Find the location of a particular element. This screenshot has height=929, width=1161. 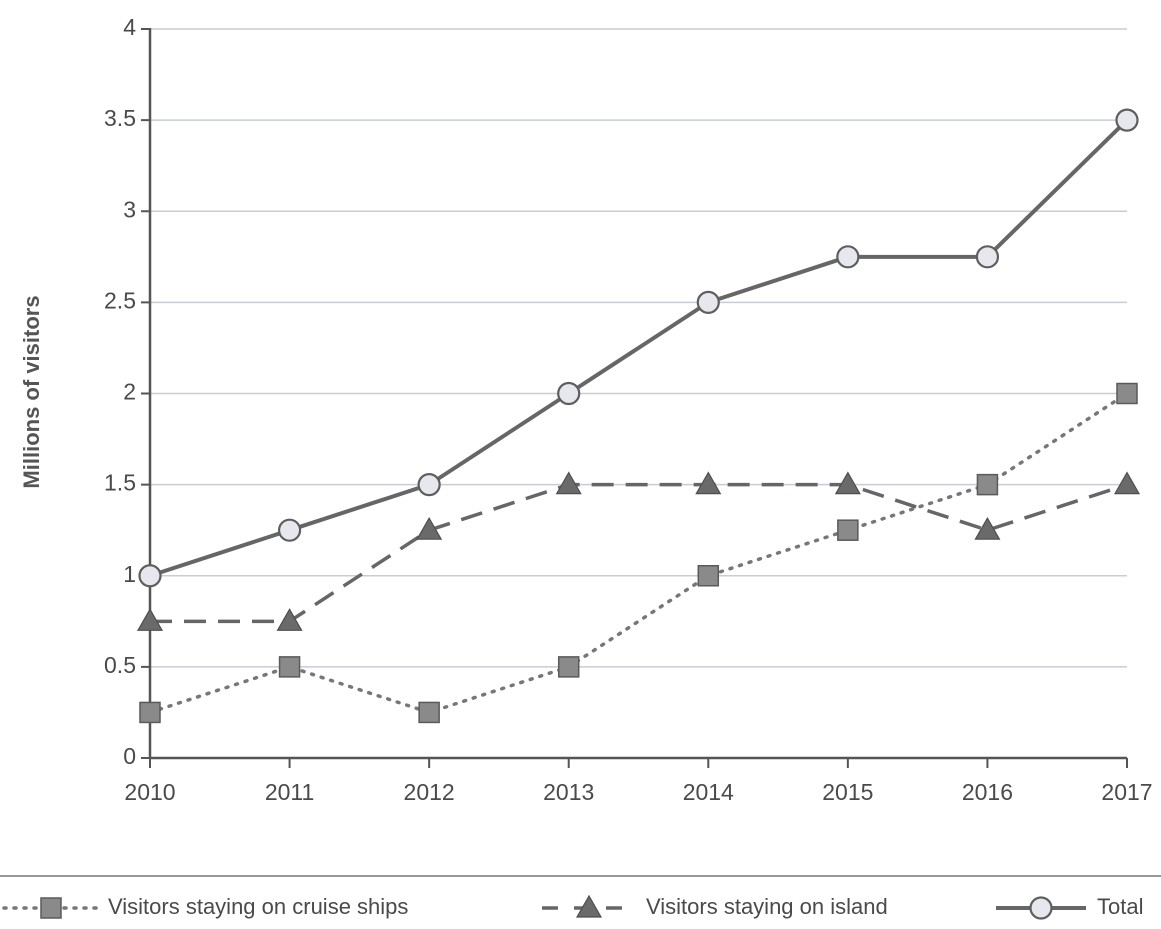

legend-label: Visitors staying on island is located at coordinates (767, 906).